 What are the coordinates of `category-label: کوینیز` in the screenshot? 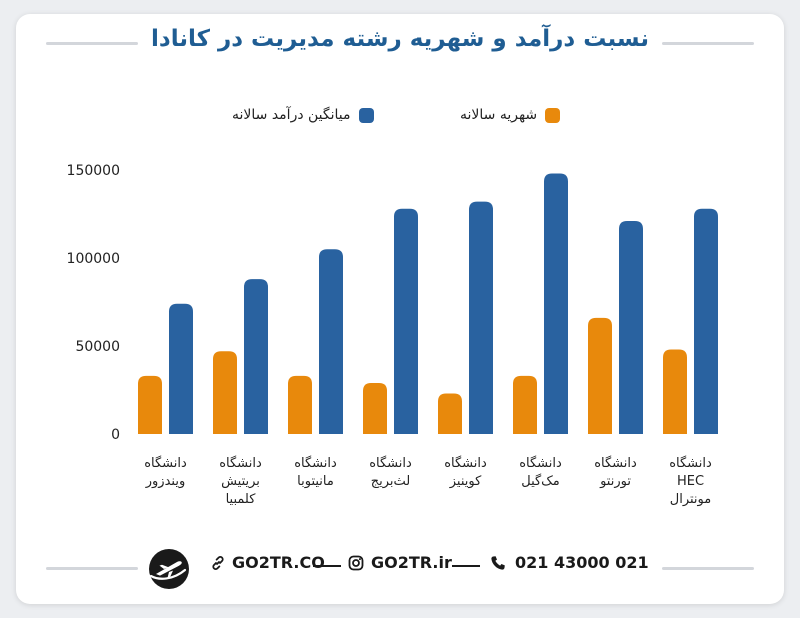 It's located at (465, 481).